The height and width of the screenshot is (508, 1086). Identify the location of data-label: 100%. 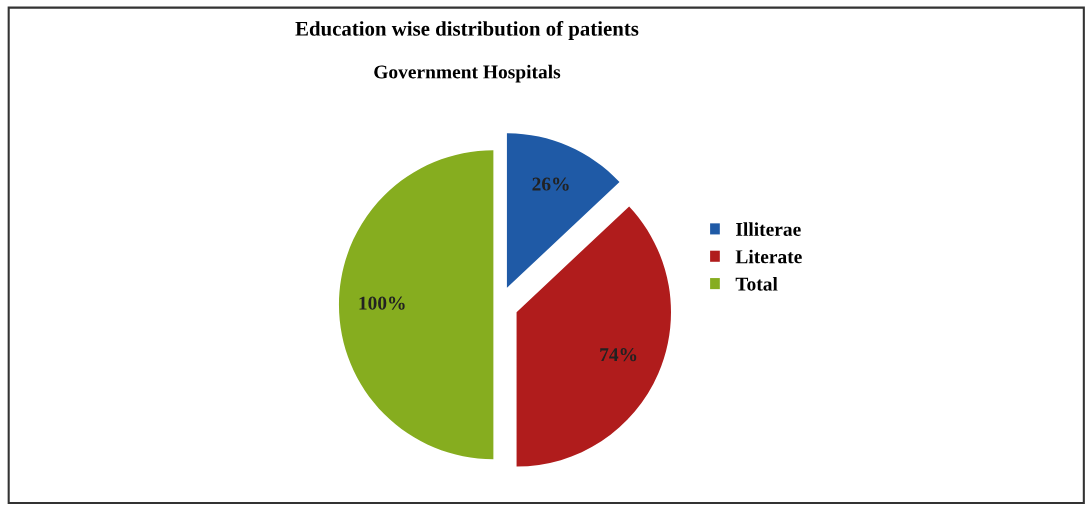
(382, 303).